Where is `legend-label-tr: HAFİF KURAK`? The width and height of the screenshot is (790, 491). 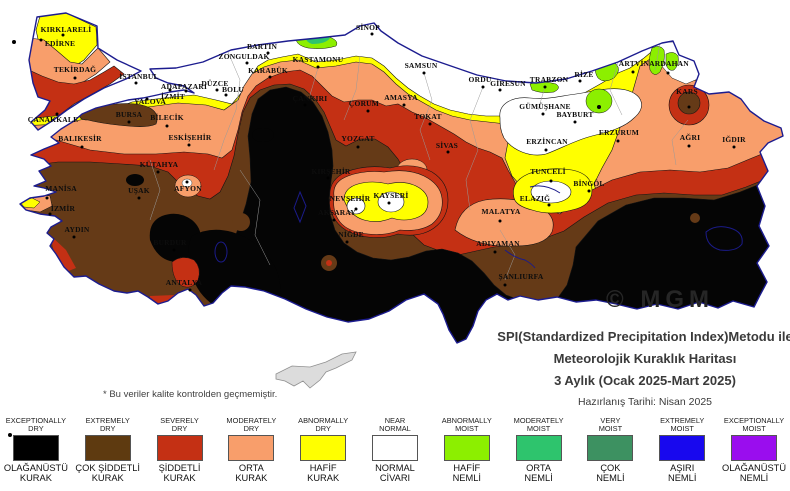 legend-label-tr: HAFİF KURAK is located at coordinates (323, 473).